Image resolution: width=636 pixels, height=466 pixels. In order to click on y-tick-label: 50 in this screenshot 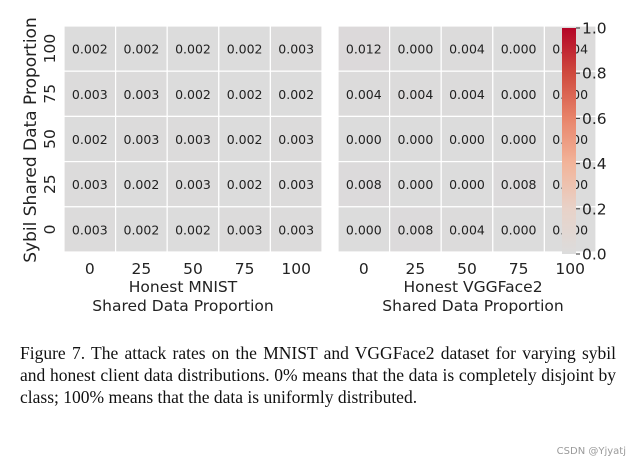, I will do `click(50, 139)`.